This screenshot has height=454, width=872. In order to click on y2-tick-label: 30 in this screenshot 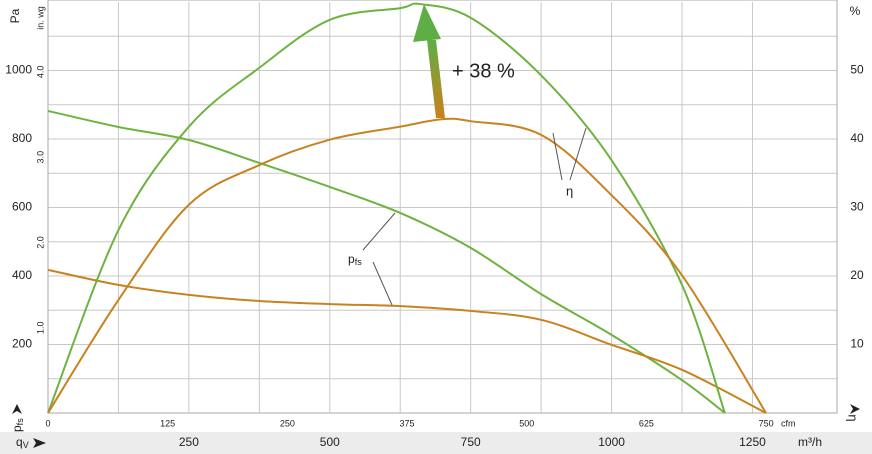, I will do `click(857, 207)`.